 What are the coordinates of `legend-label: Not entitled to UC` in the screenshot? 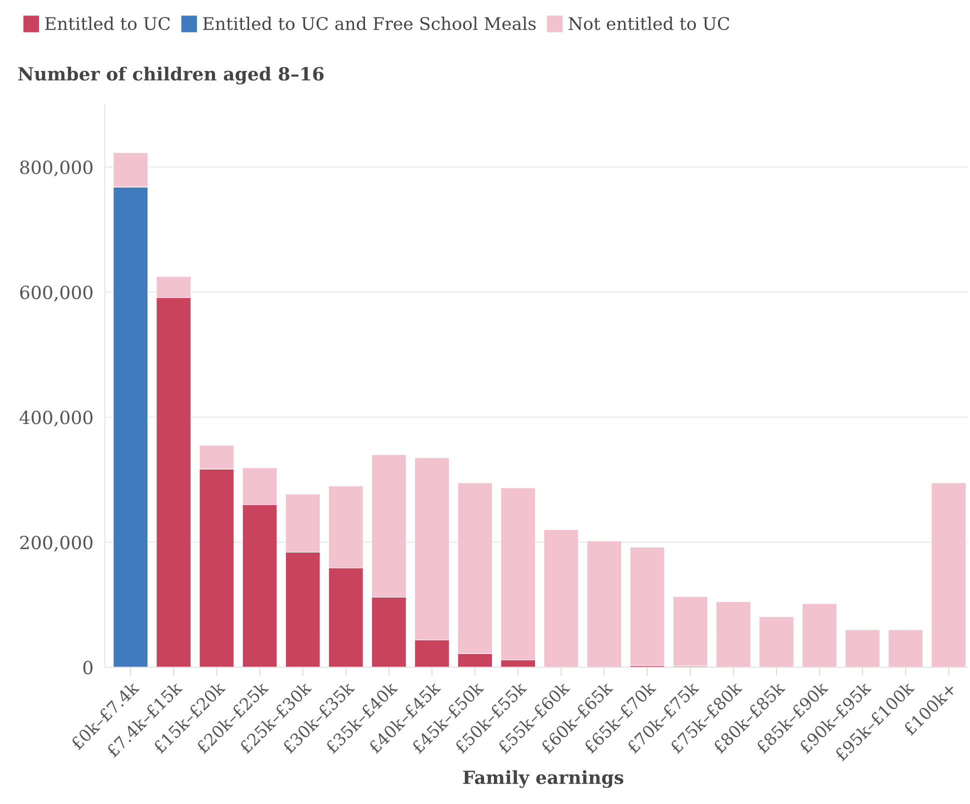 It's located at (649, 23).